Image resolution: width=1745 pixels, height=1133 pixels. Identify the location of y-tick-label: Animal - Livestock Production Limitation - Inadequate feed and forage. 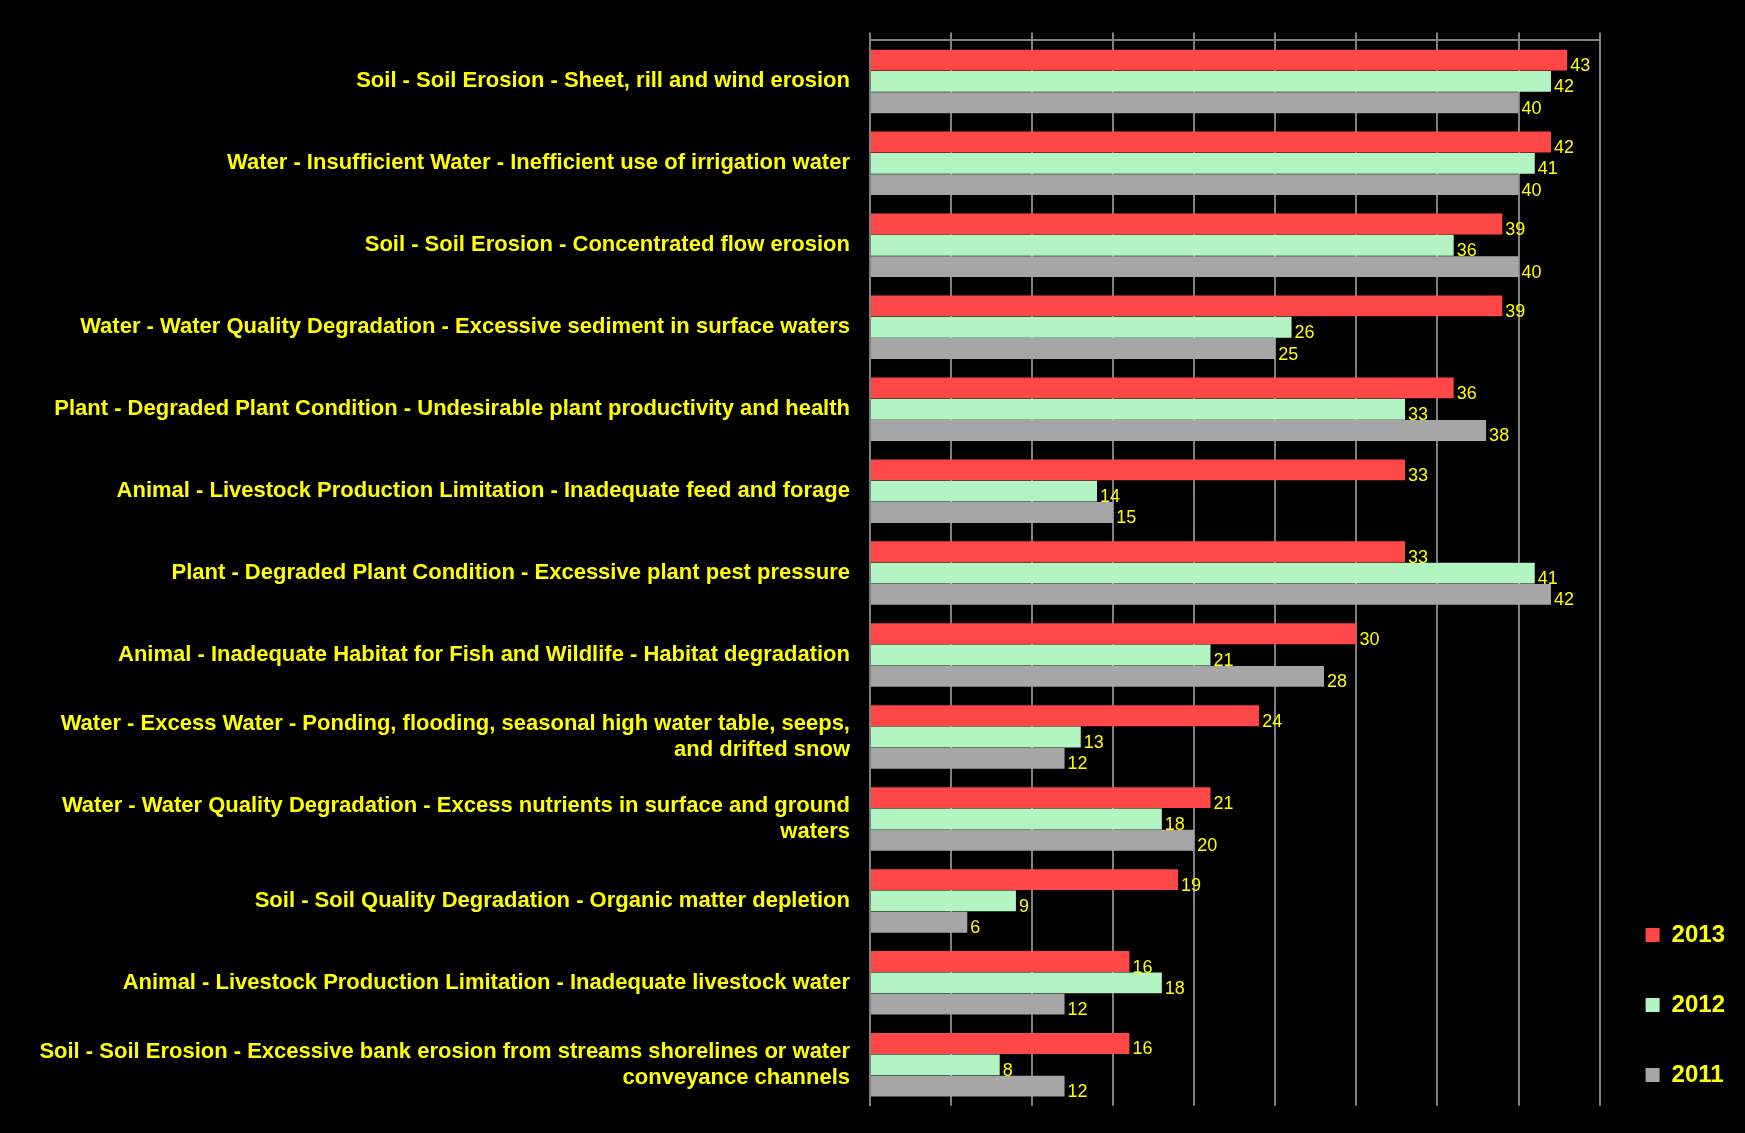
(483, 490).